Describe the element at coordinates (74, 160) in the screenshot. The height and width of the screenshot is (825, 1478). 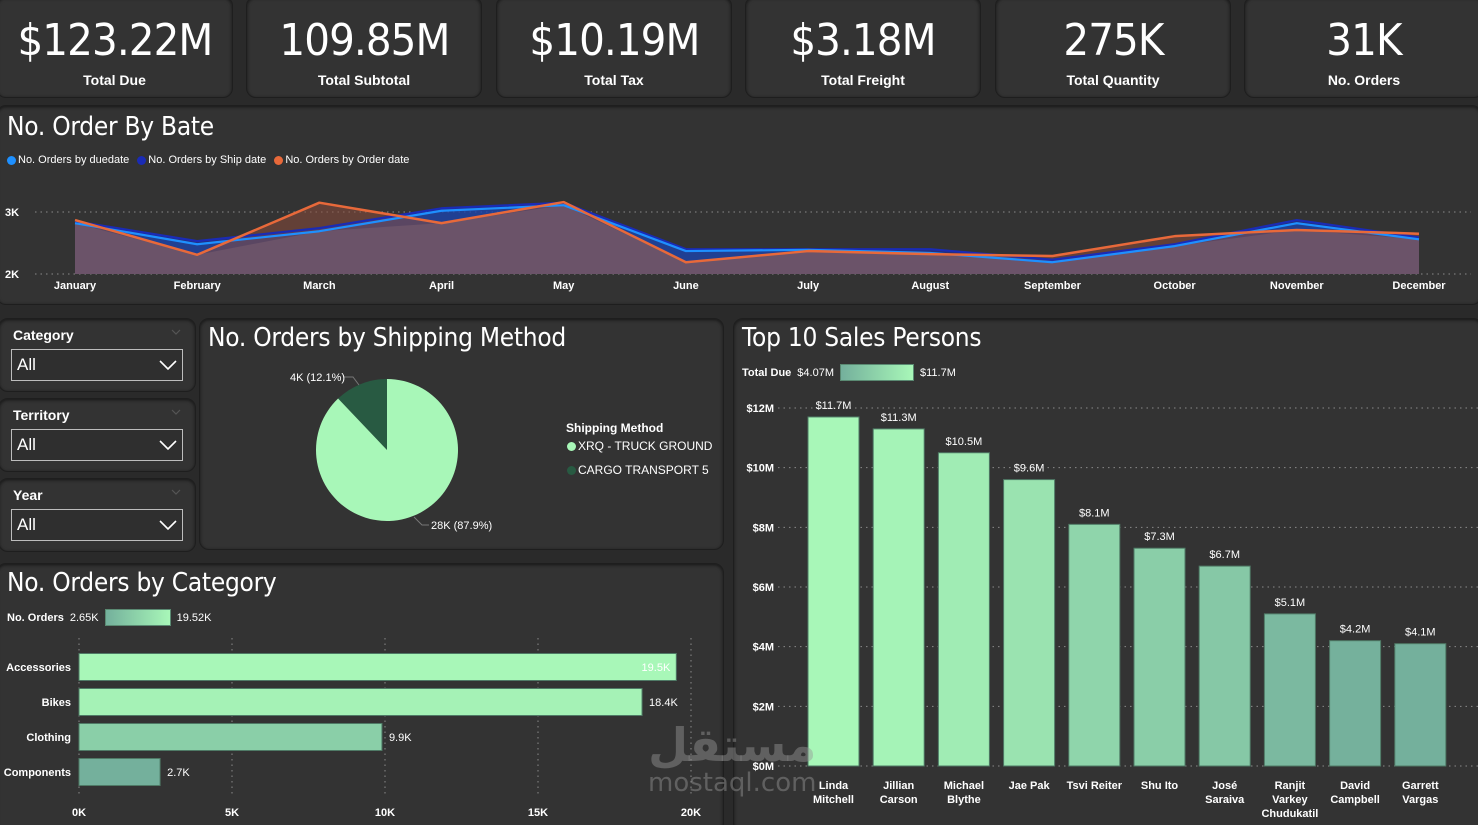
I see `legend-label-duedate: No. Orders by duedate` at that location.